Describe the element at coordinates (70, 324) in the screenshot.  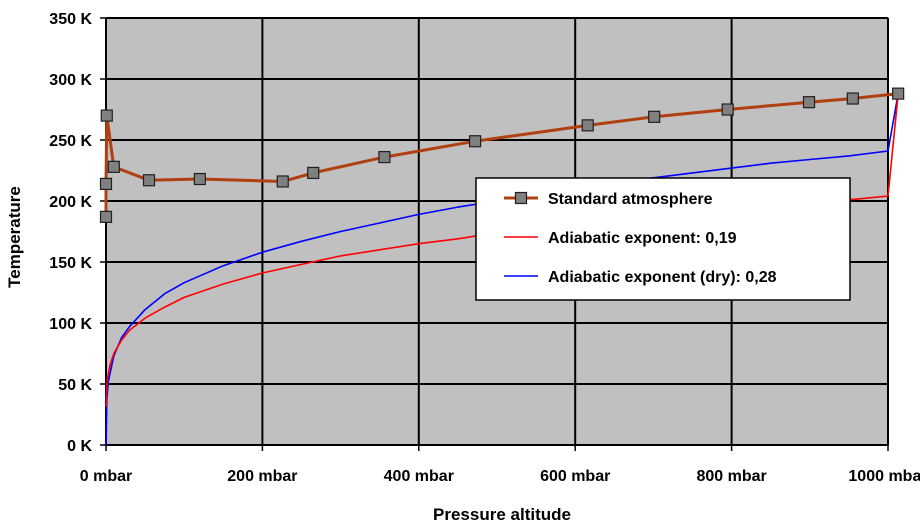
I see `y-tick-label: 100 K` at that location.